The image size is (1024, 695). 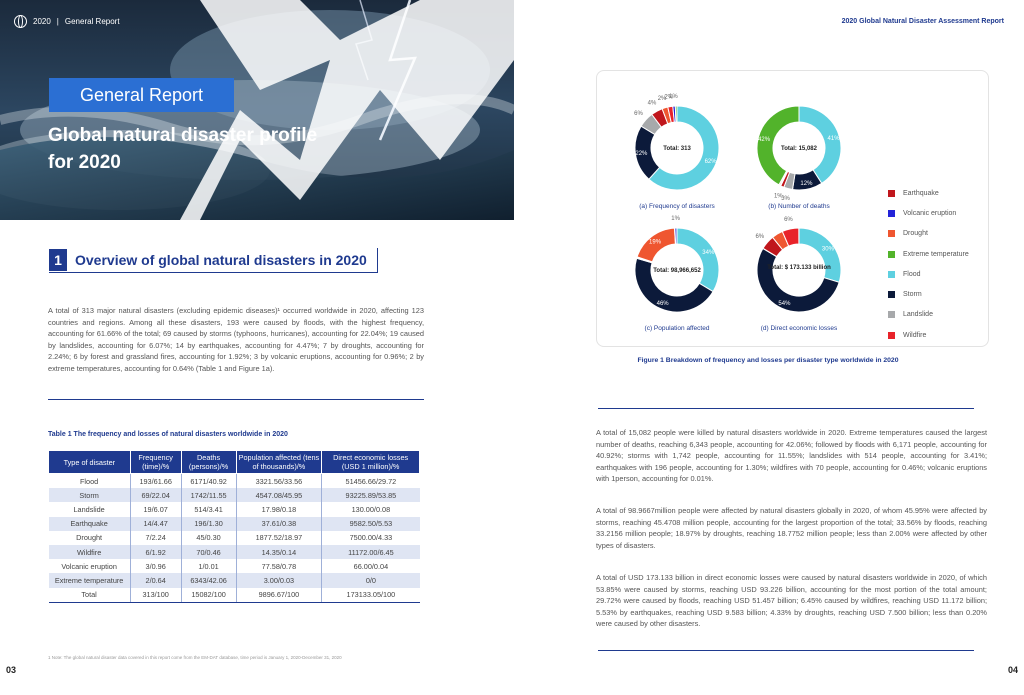 I want to click on slice-label: 6%, so click(x=638, y=114).